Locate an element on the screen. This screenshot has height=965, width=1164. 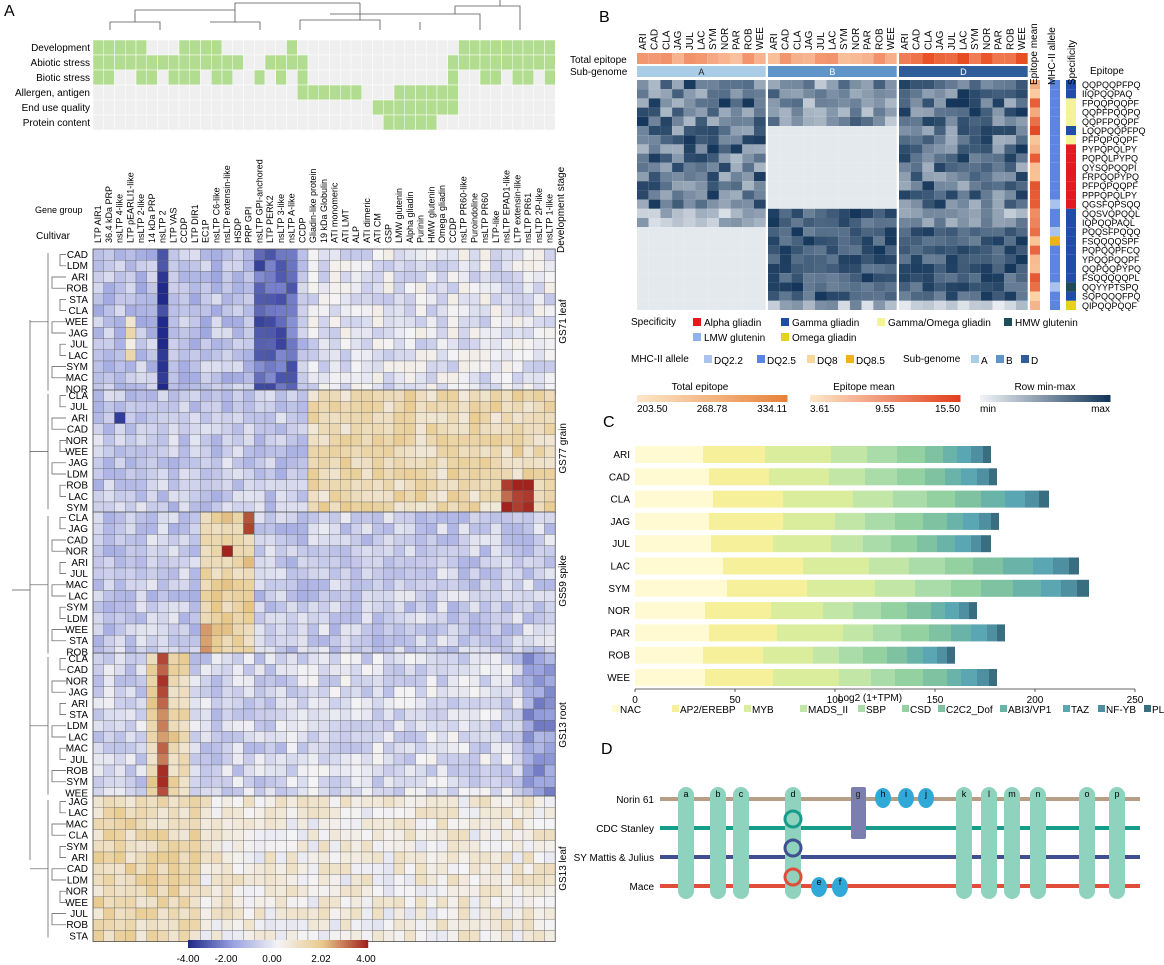
colorbar-segment is located at coordinates (353, 944).